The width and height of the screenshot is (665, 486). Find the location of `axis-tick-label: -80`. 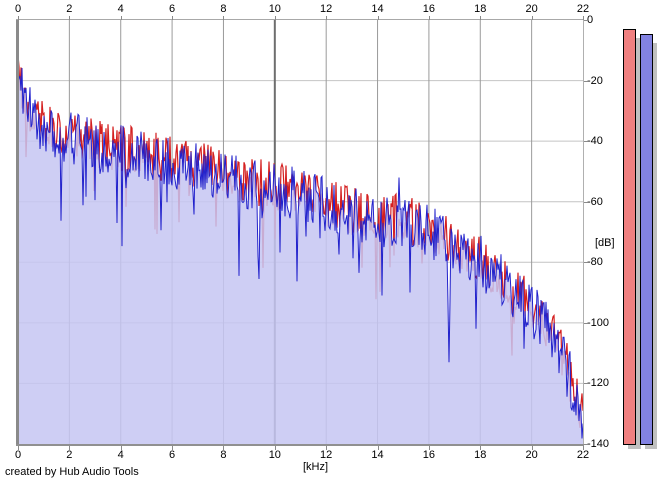

axis-tick-label: -80 is located at coordinates (595, 262).